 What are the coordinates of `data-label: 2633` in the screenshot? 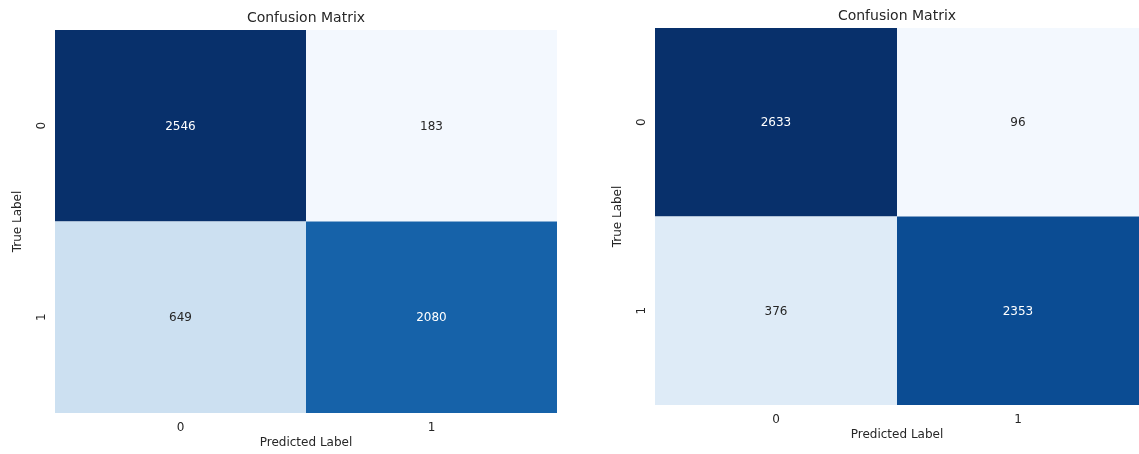 It's located at (776, 122).